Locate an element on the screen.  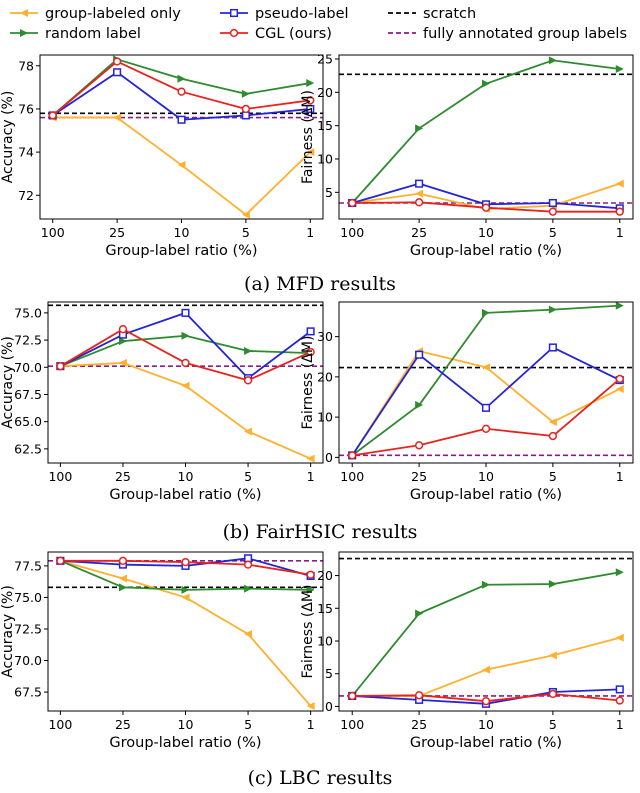
y-tick-label: 72.5 is located at coordinates (28, 340).